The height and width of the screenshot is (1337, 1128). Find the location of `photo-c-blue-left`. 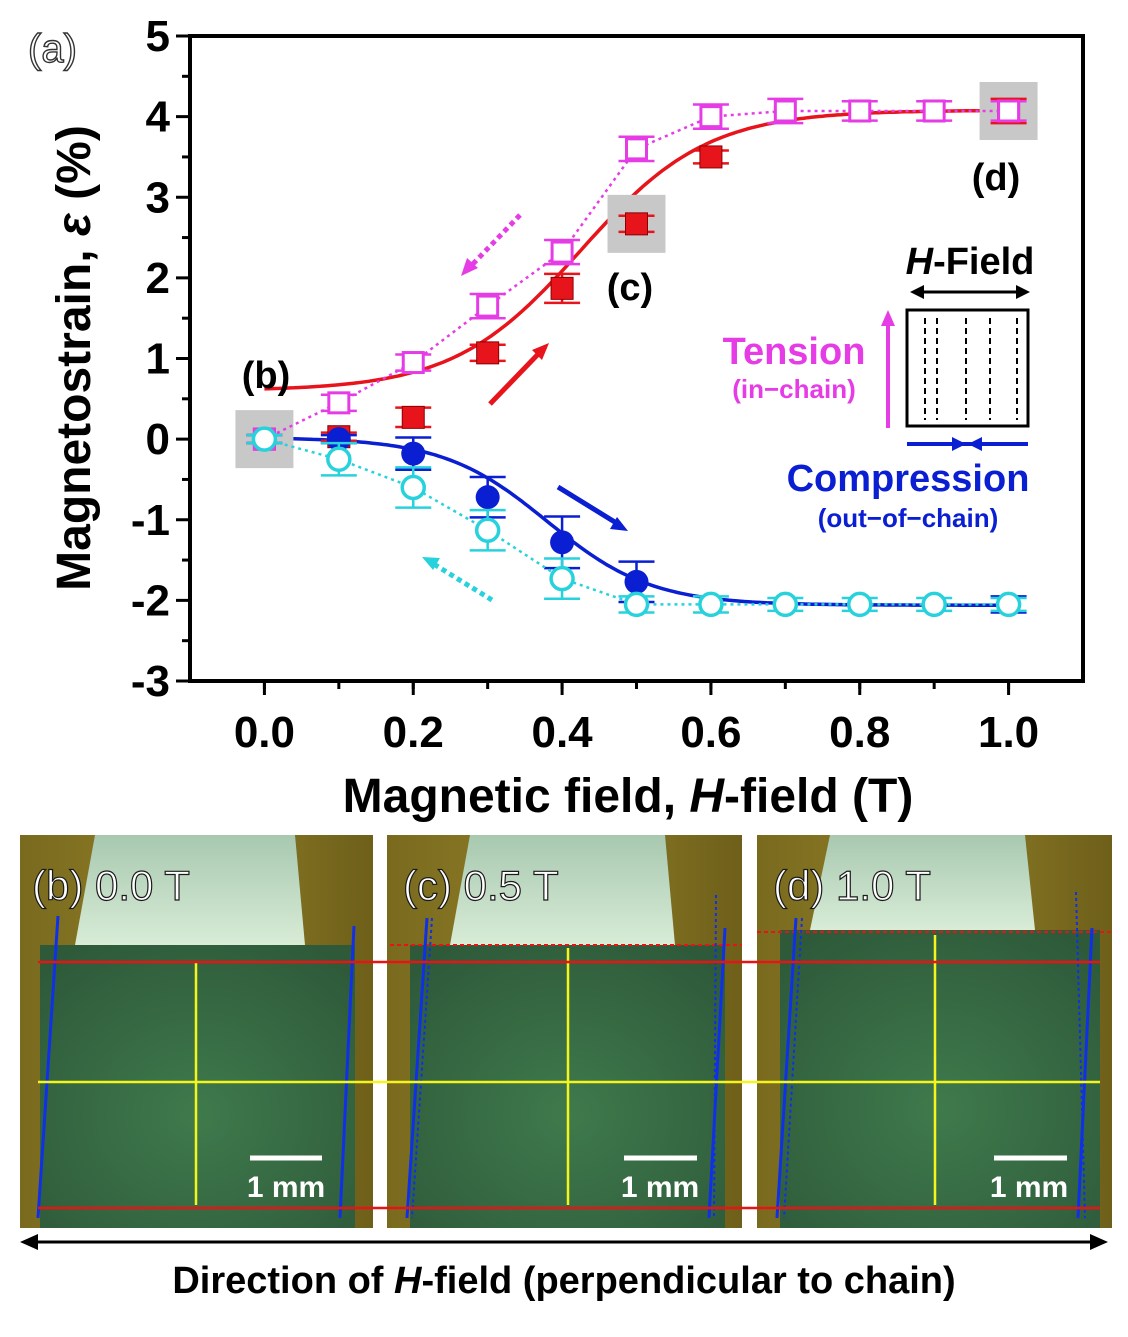

photo-c-blue-left is located at coordinates (417, 1068).